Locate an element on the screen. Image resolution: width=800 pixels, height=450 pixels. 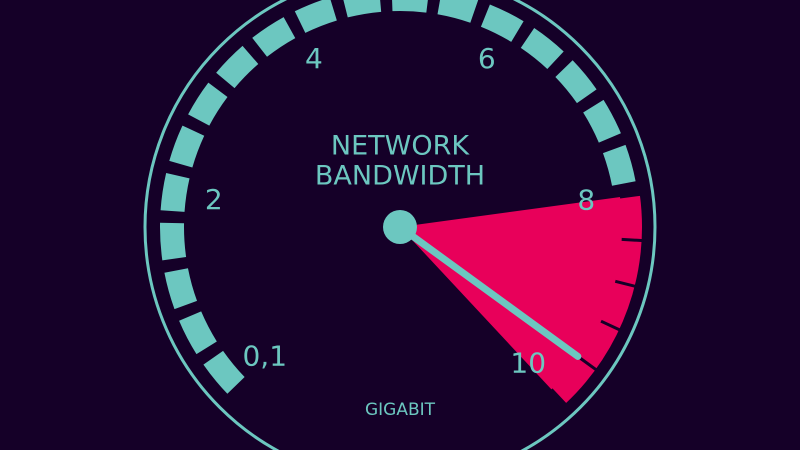
tick-label: 10 is located at coordinates (528, 362).